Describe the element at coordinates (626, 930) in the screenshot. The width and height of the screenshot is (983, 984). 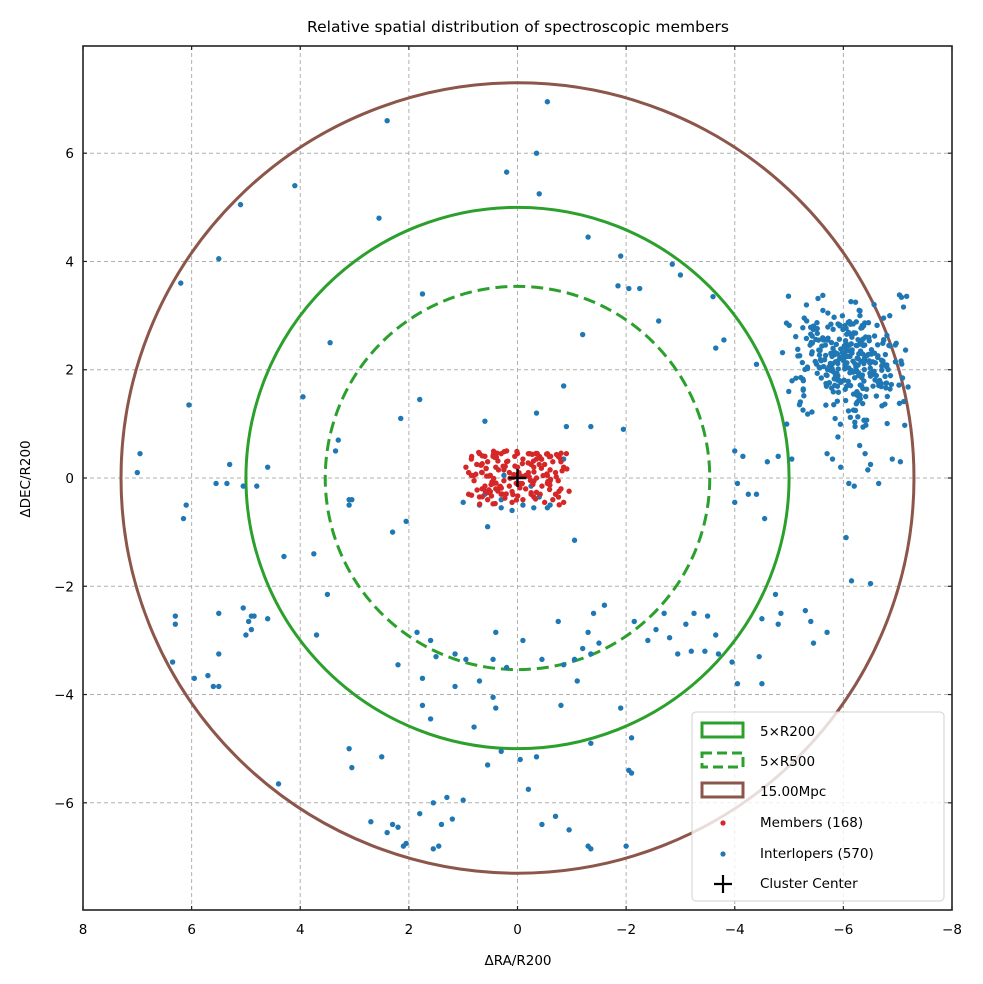
I see `x-tick-label: −2` at that location.